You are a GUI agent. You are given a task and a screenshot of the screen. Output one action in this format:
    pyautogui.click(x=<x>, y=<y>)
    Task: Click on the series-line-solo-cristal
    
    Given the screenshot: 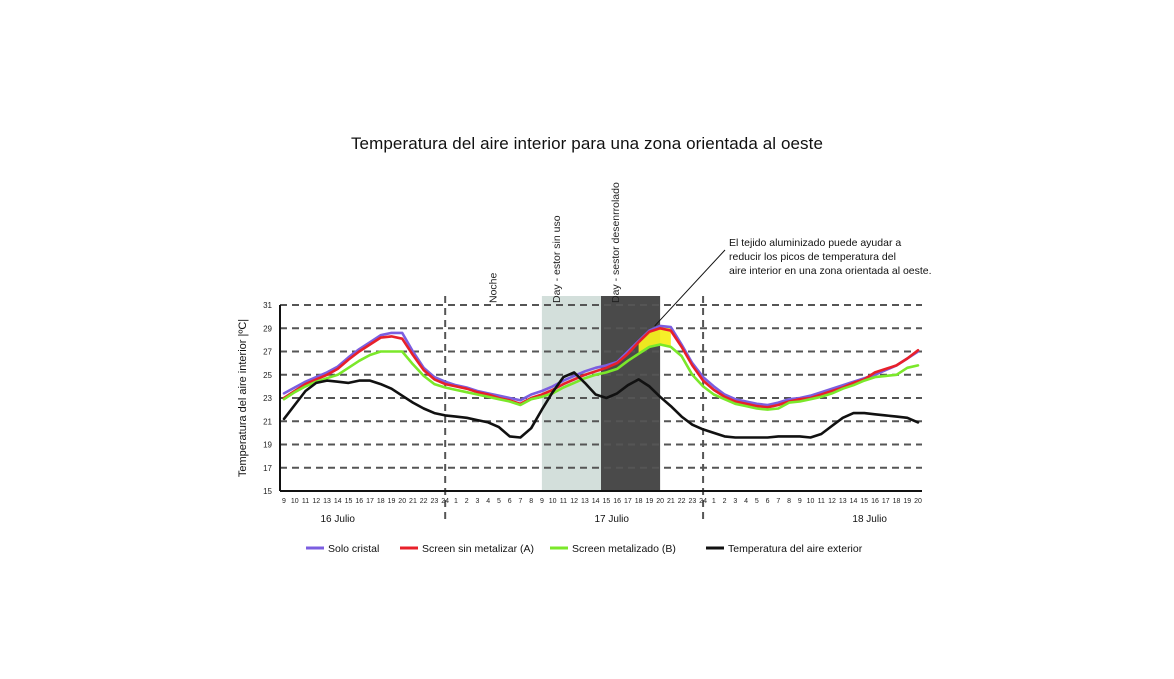 What is the action you would take?
    pyautogui.click(x=601, y=365)
    